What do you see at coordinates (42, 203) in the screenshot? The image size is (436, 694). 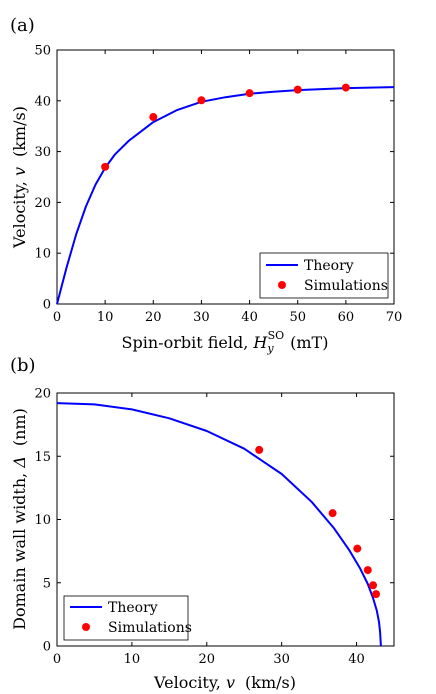 I see `y-tick-label-a: 20` at bounding box center [42, 203].